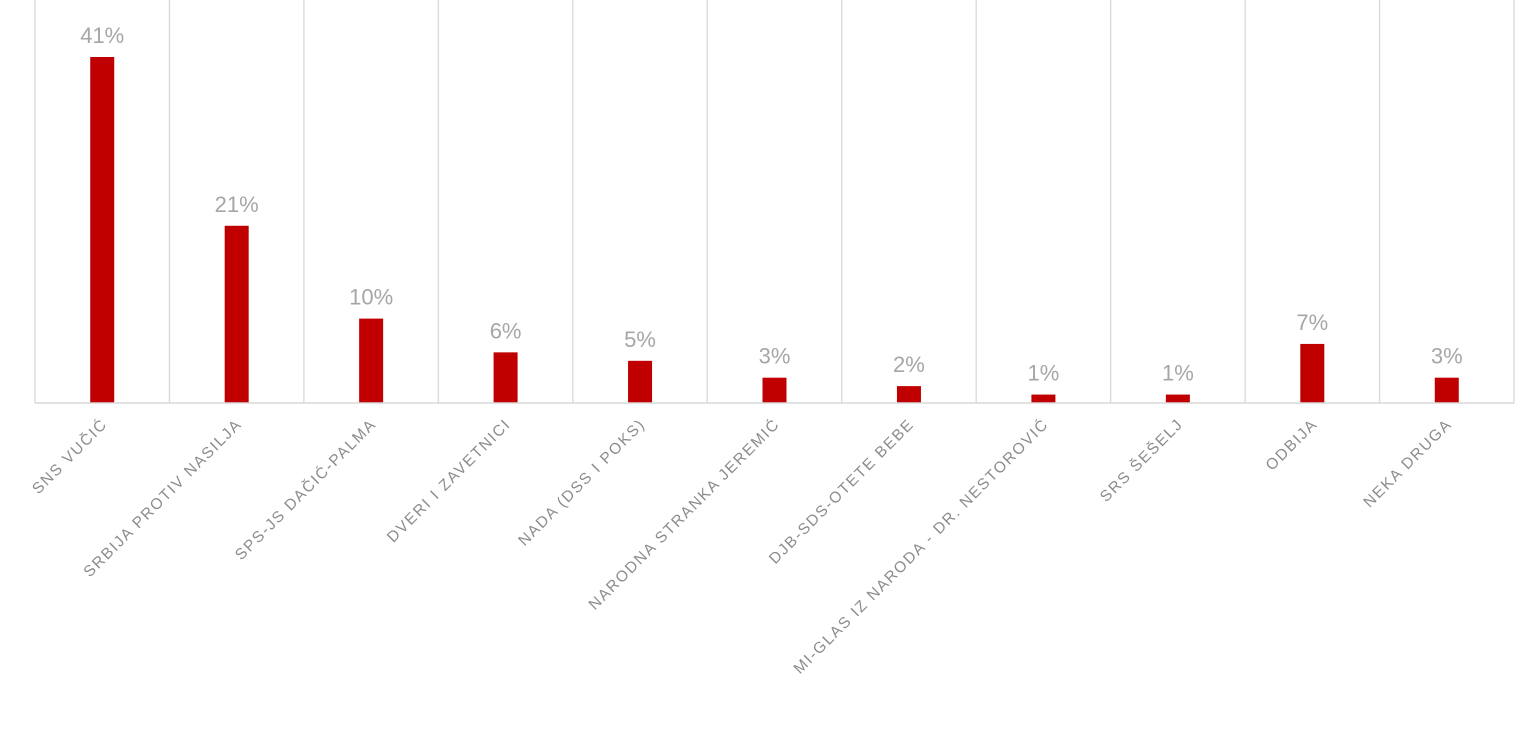  What do you see at coordinates (163, 498) in the screenshot?
I see `category-label-1: SRBIJA PROTIV NASILJA` at bounding box center [163, 498].